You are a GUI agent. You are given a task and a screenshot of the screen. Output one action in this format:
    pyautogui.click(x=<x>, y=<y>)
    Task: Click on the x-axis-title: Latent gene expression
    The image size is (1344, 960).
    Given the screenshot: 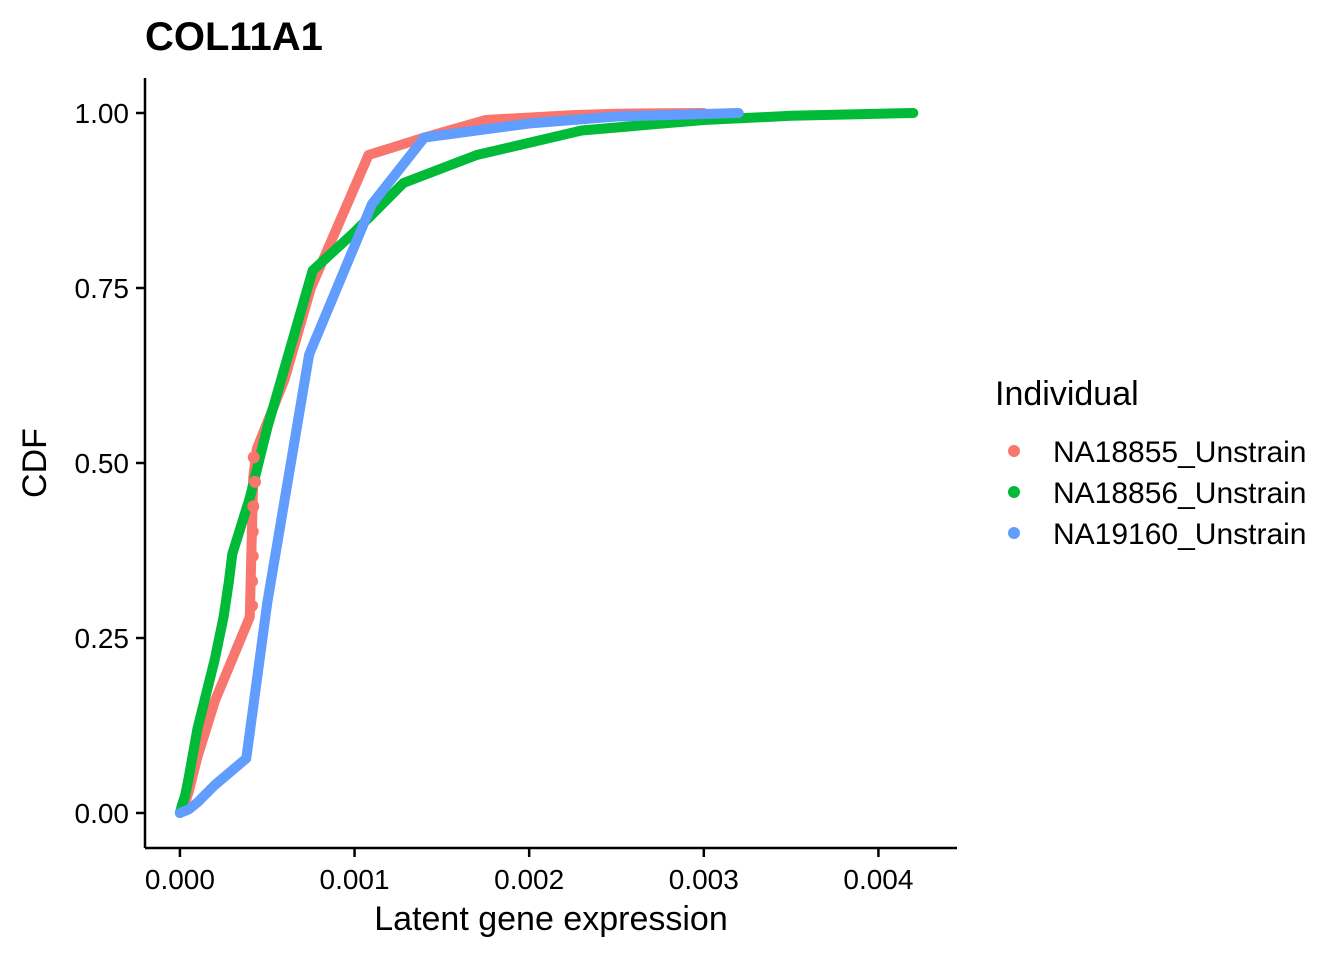 What is the action you would take?
    pyautogui.click(x=550, y=919)
    